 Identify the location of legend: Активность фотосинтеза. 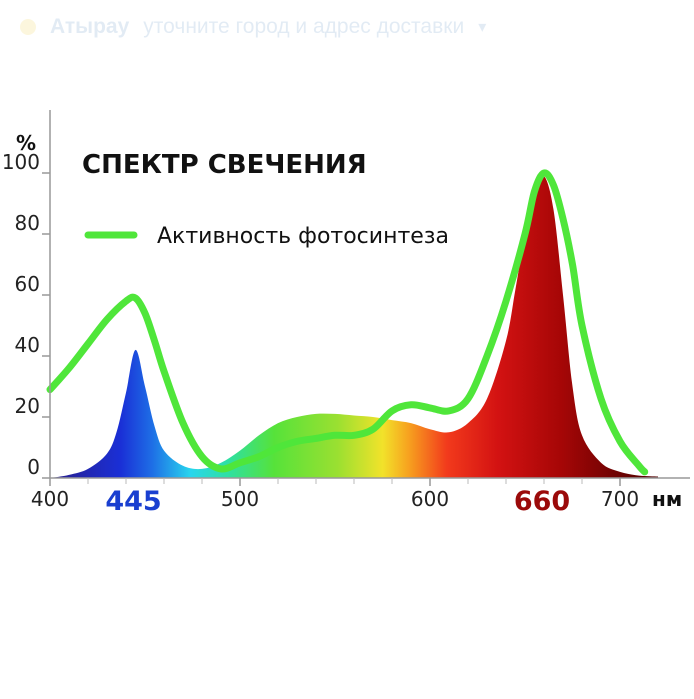
(266, 236).